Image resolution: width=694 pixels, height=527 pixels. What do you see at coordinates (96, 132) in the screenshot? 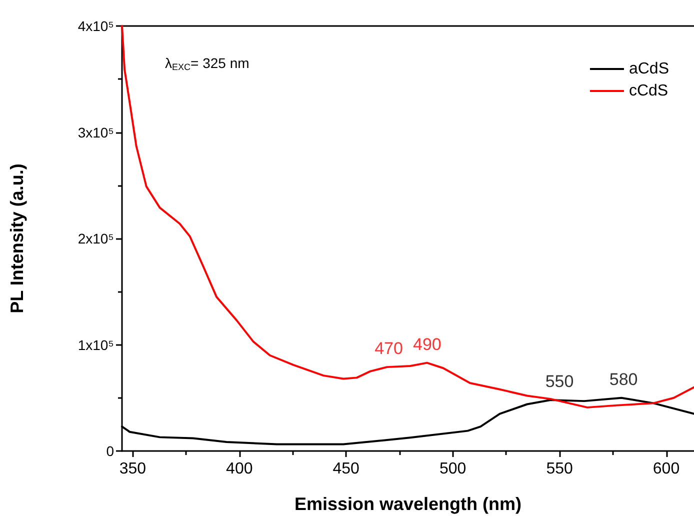
I see `y-tick-label: 3x10⁵` at bounding box center [96, 132].